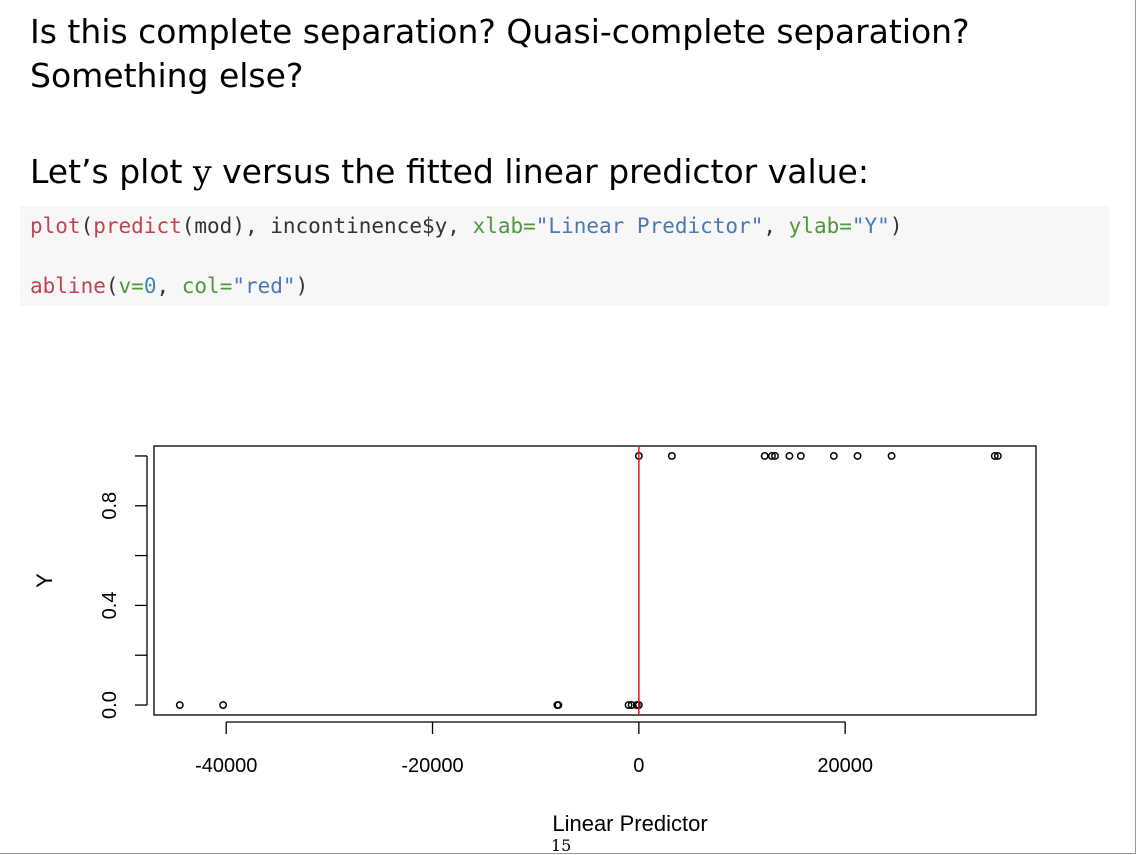 The width and height of the screenshot is (1137, 855). What do you see at coordinates (202, 171) in the screenshot?
I see `lead-variable: y` at bounding box center [202, 171].